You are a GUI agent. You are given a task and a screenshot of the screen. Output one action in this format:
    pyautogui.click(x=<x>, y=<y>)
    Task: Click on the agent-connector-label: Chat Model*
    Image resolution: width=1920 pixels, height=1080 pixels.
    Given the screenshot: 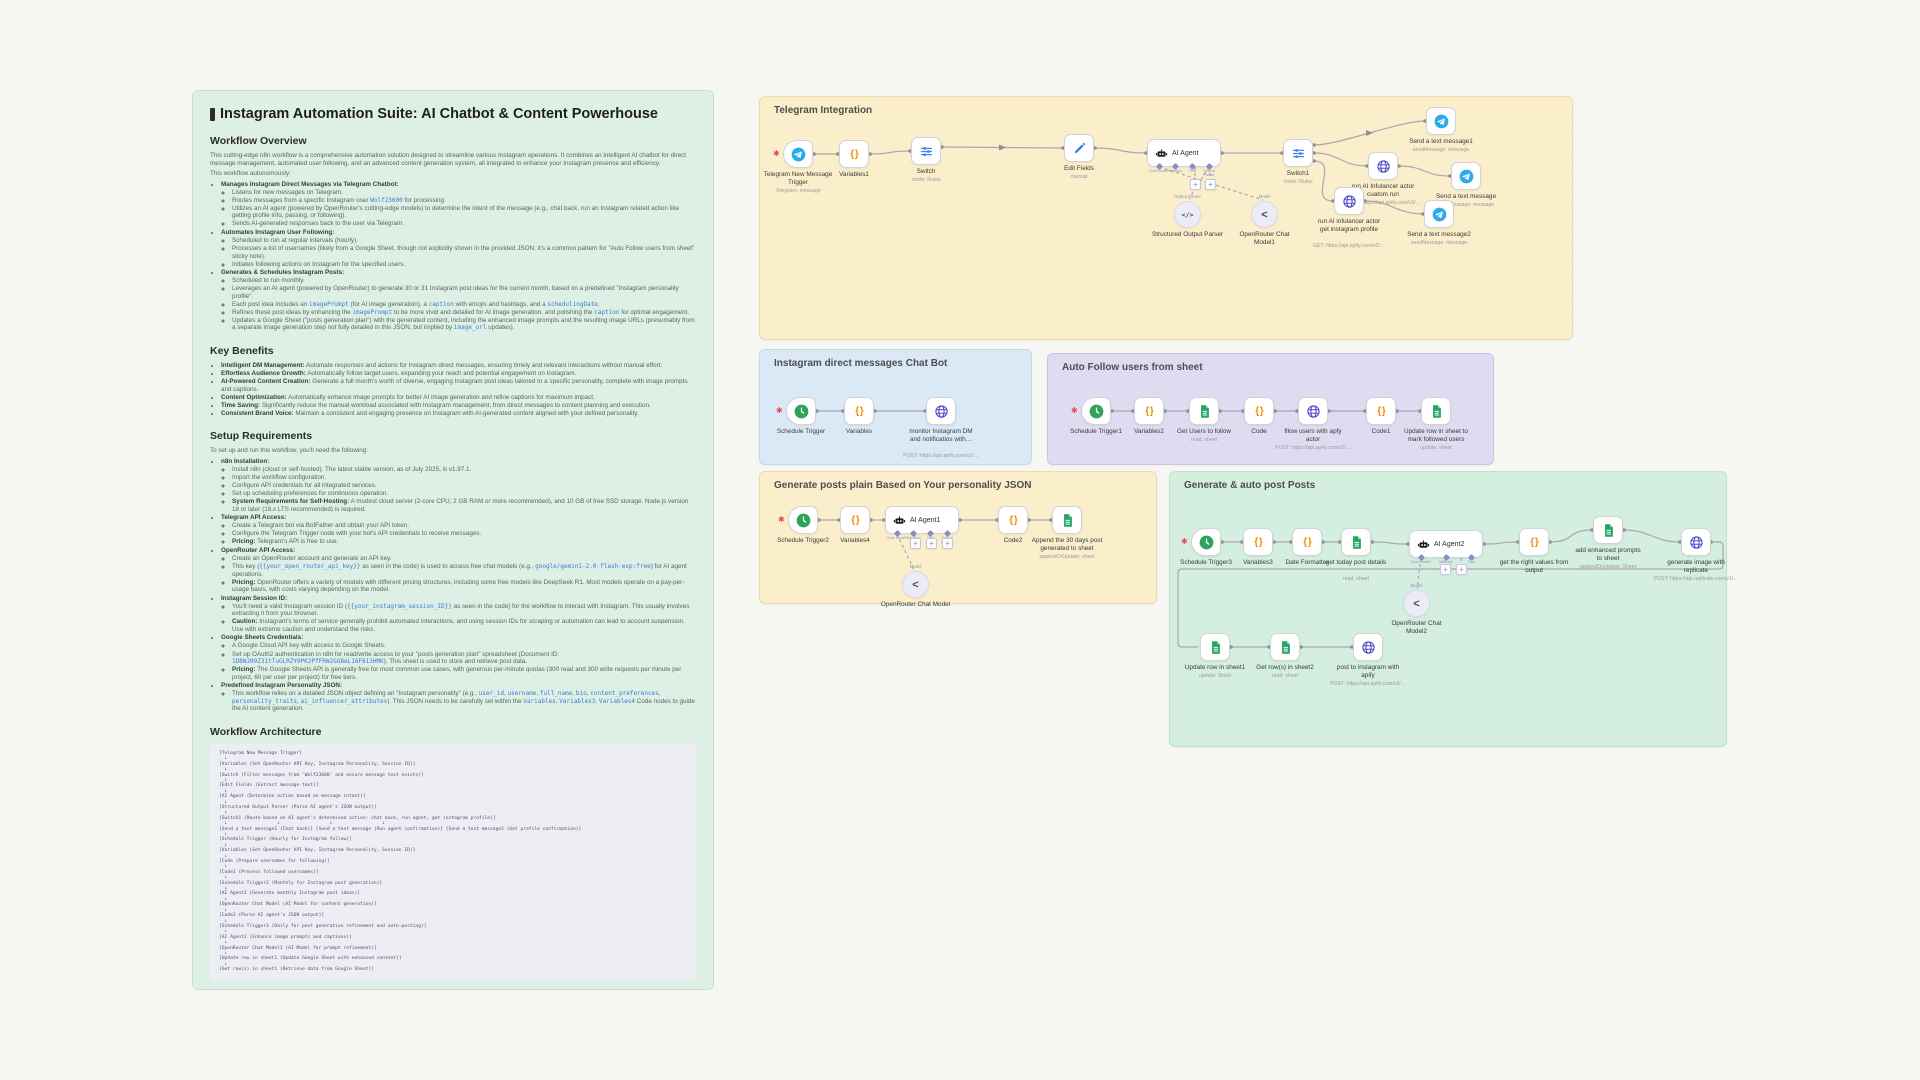 What is the action you would take?
    pyautogui.click(x=1159, y=171)
    